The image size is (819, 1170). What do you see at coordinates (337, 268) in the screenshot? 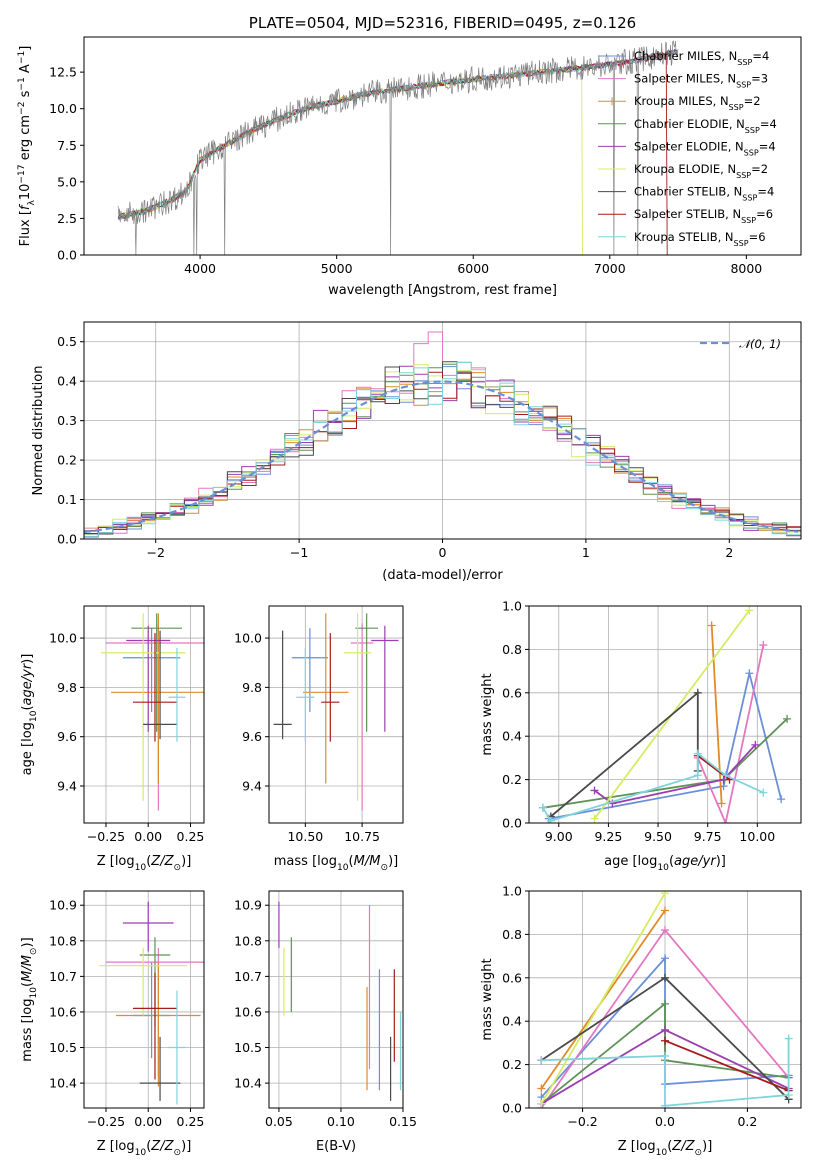
I see `x-tick-label: 5000` at bounding box center [337, 268].